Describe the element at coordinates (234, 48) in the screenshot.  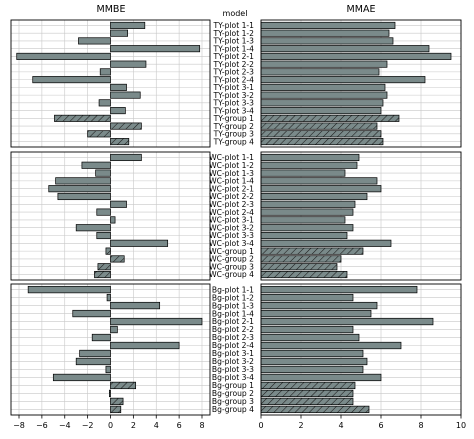
I see `category-label: TY-plot 1-4` at that location.